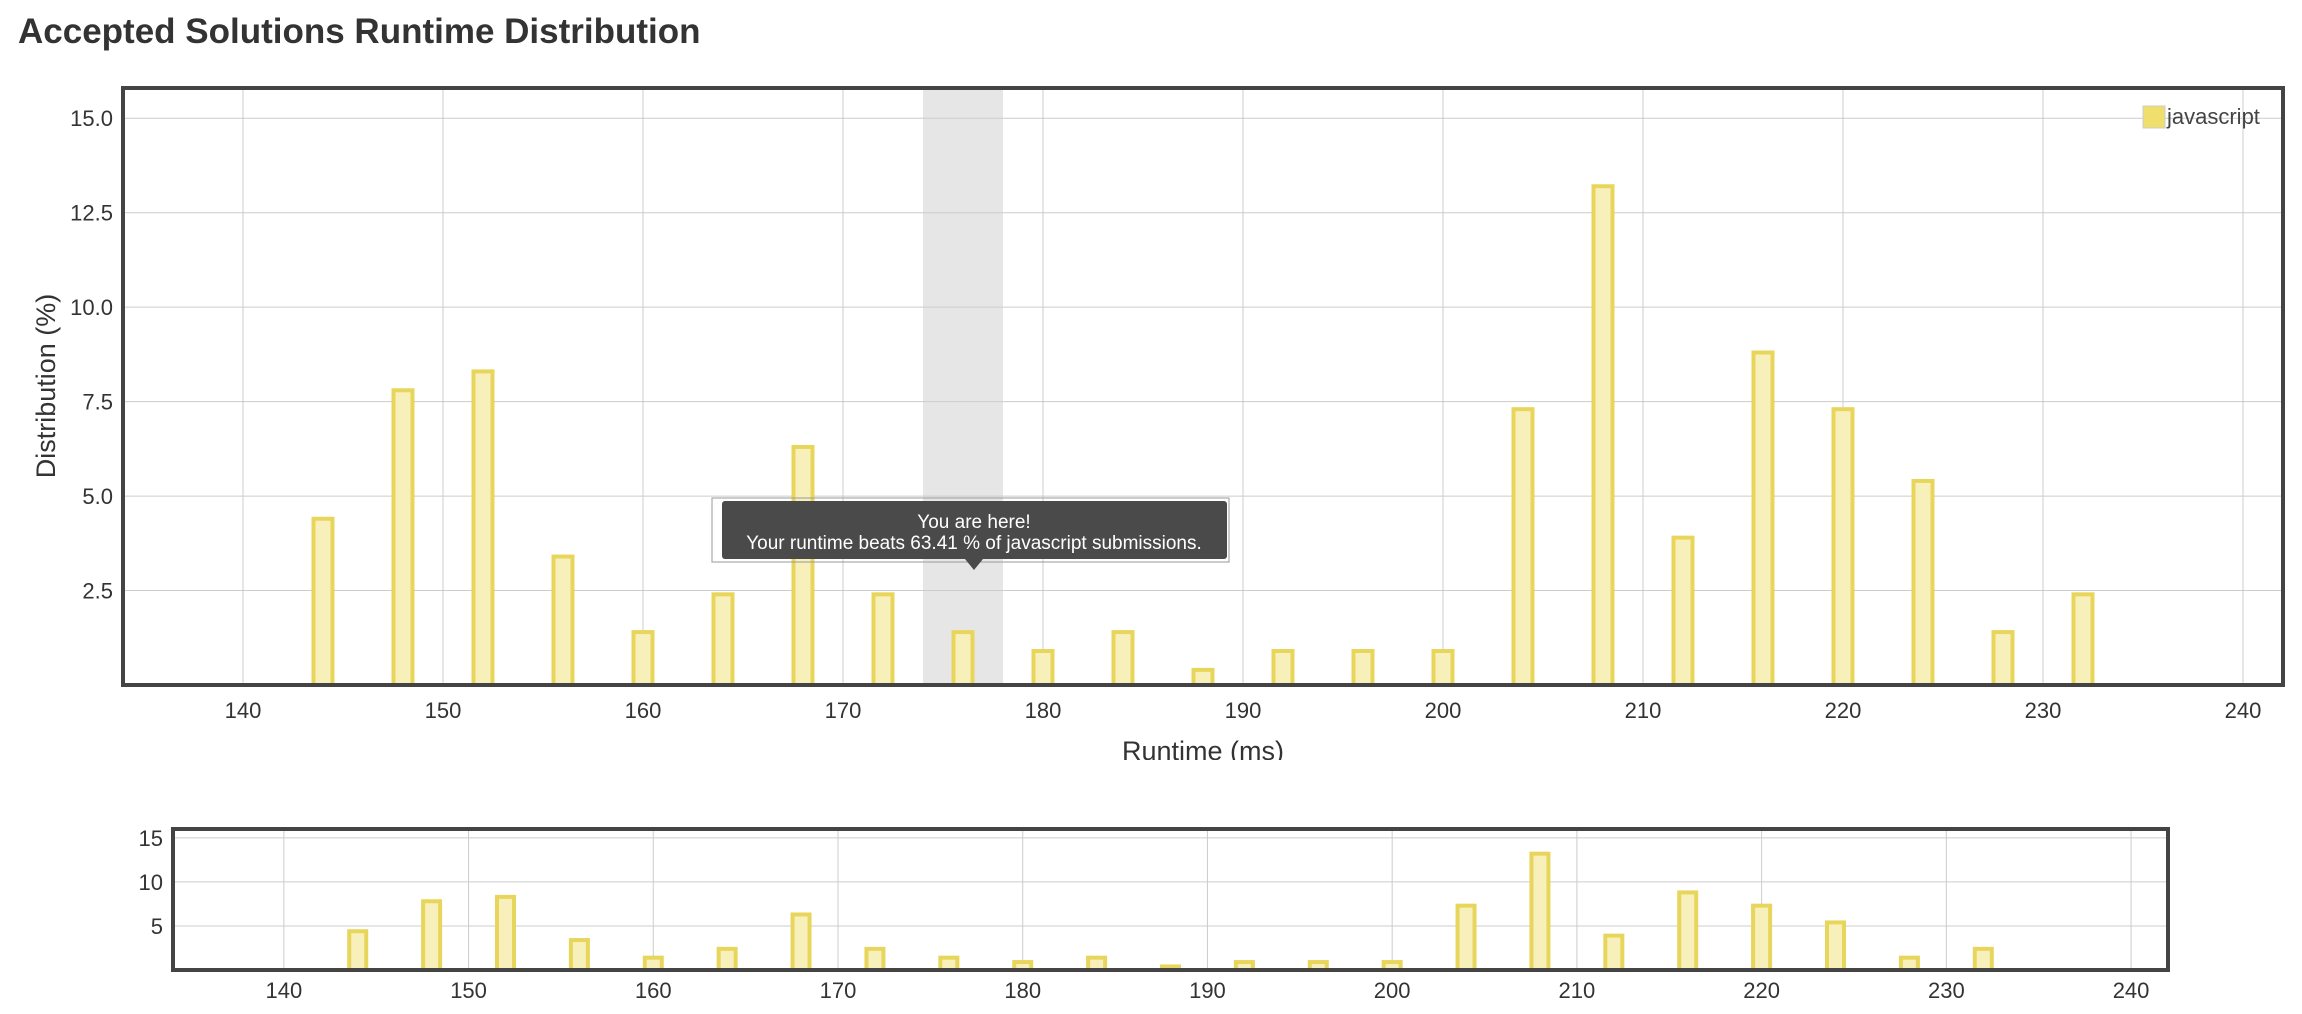  Describe the element at coordinates (1203, 748) in the screenshot. I see `x-axis-title: Runtime (ms)` at that location.